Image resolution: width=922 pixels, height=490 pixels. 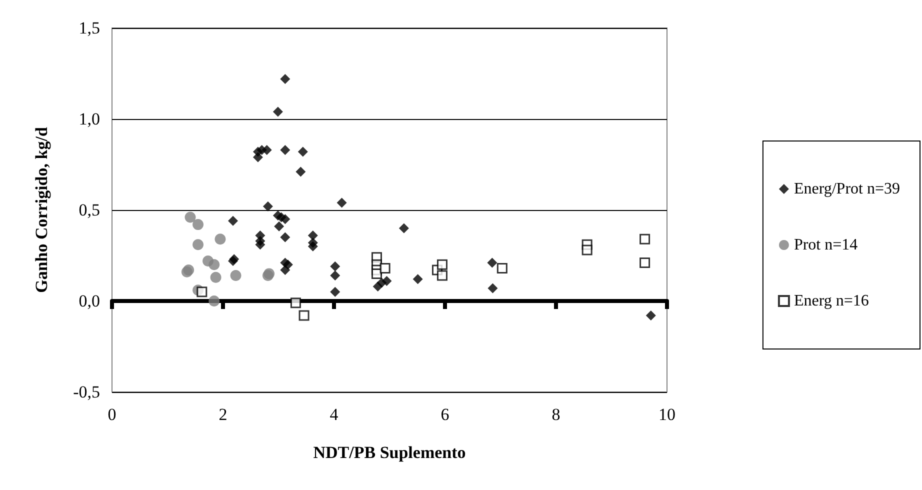 What do you see at coordinates (334, 414) in the screenshot?
I see `x-tick-label: 4` at bounding box center [334, 414].